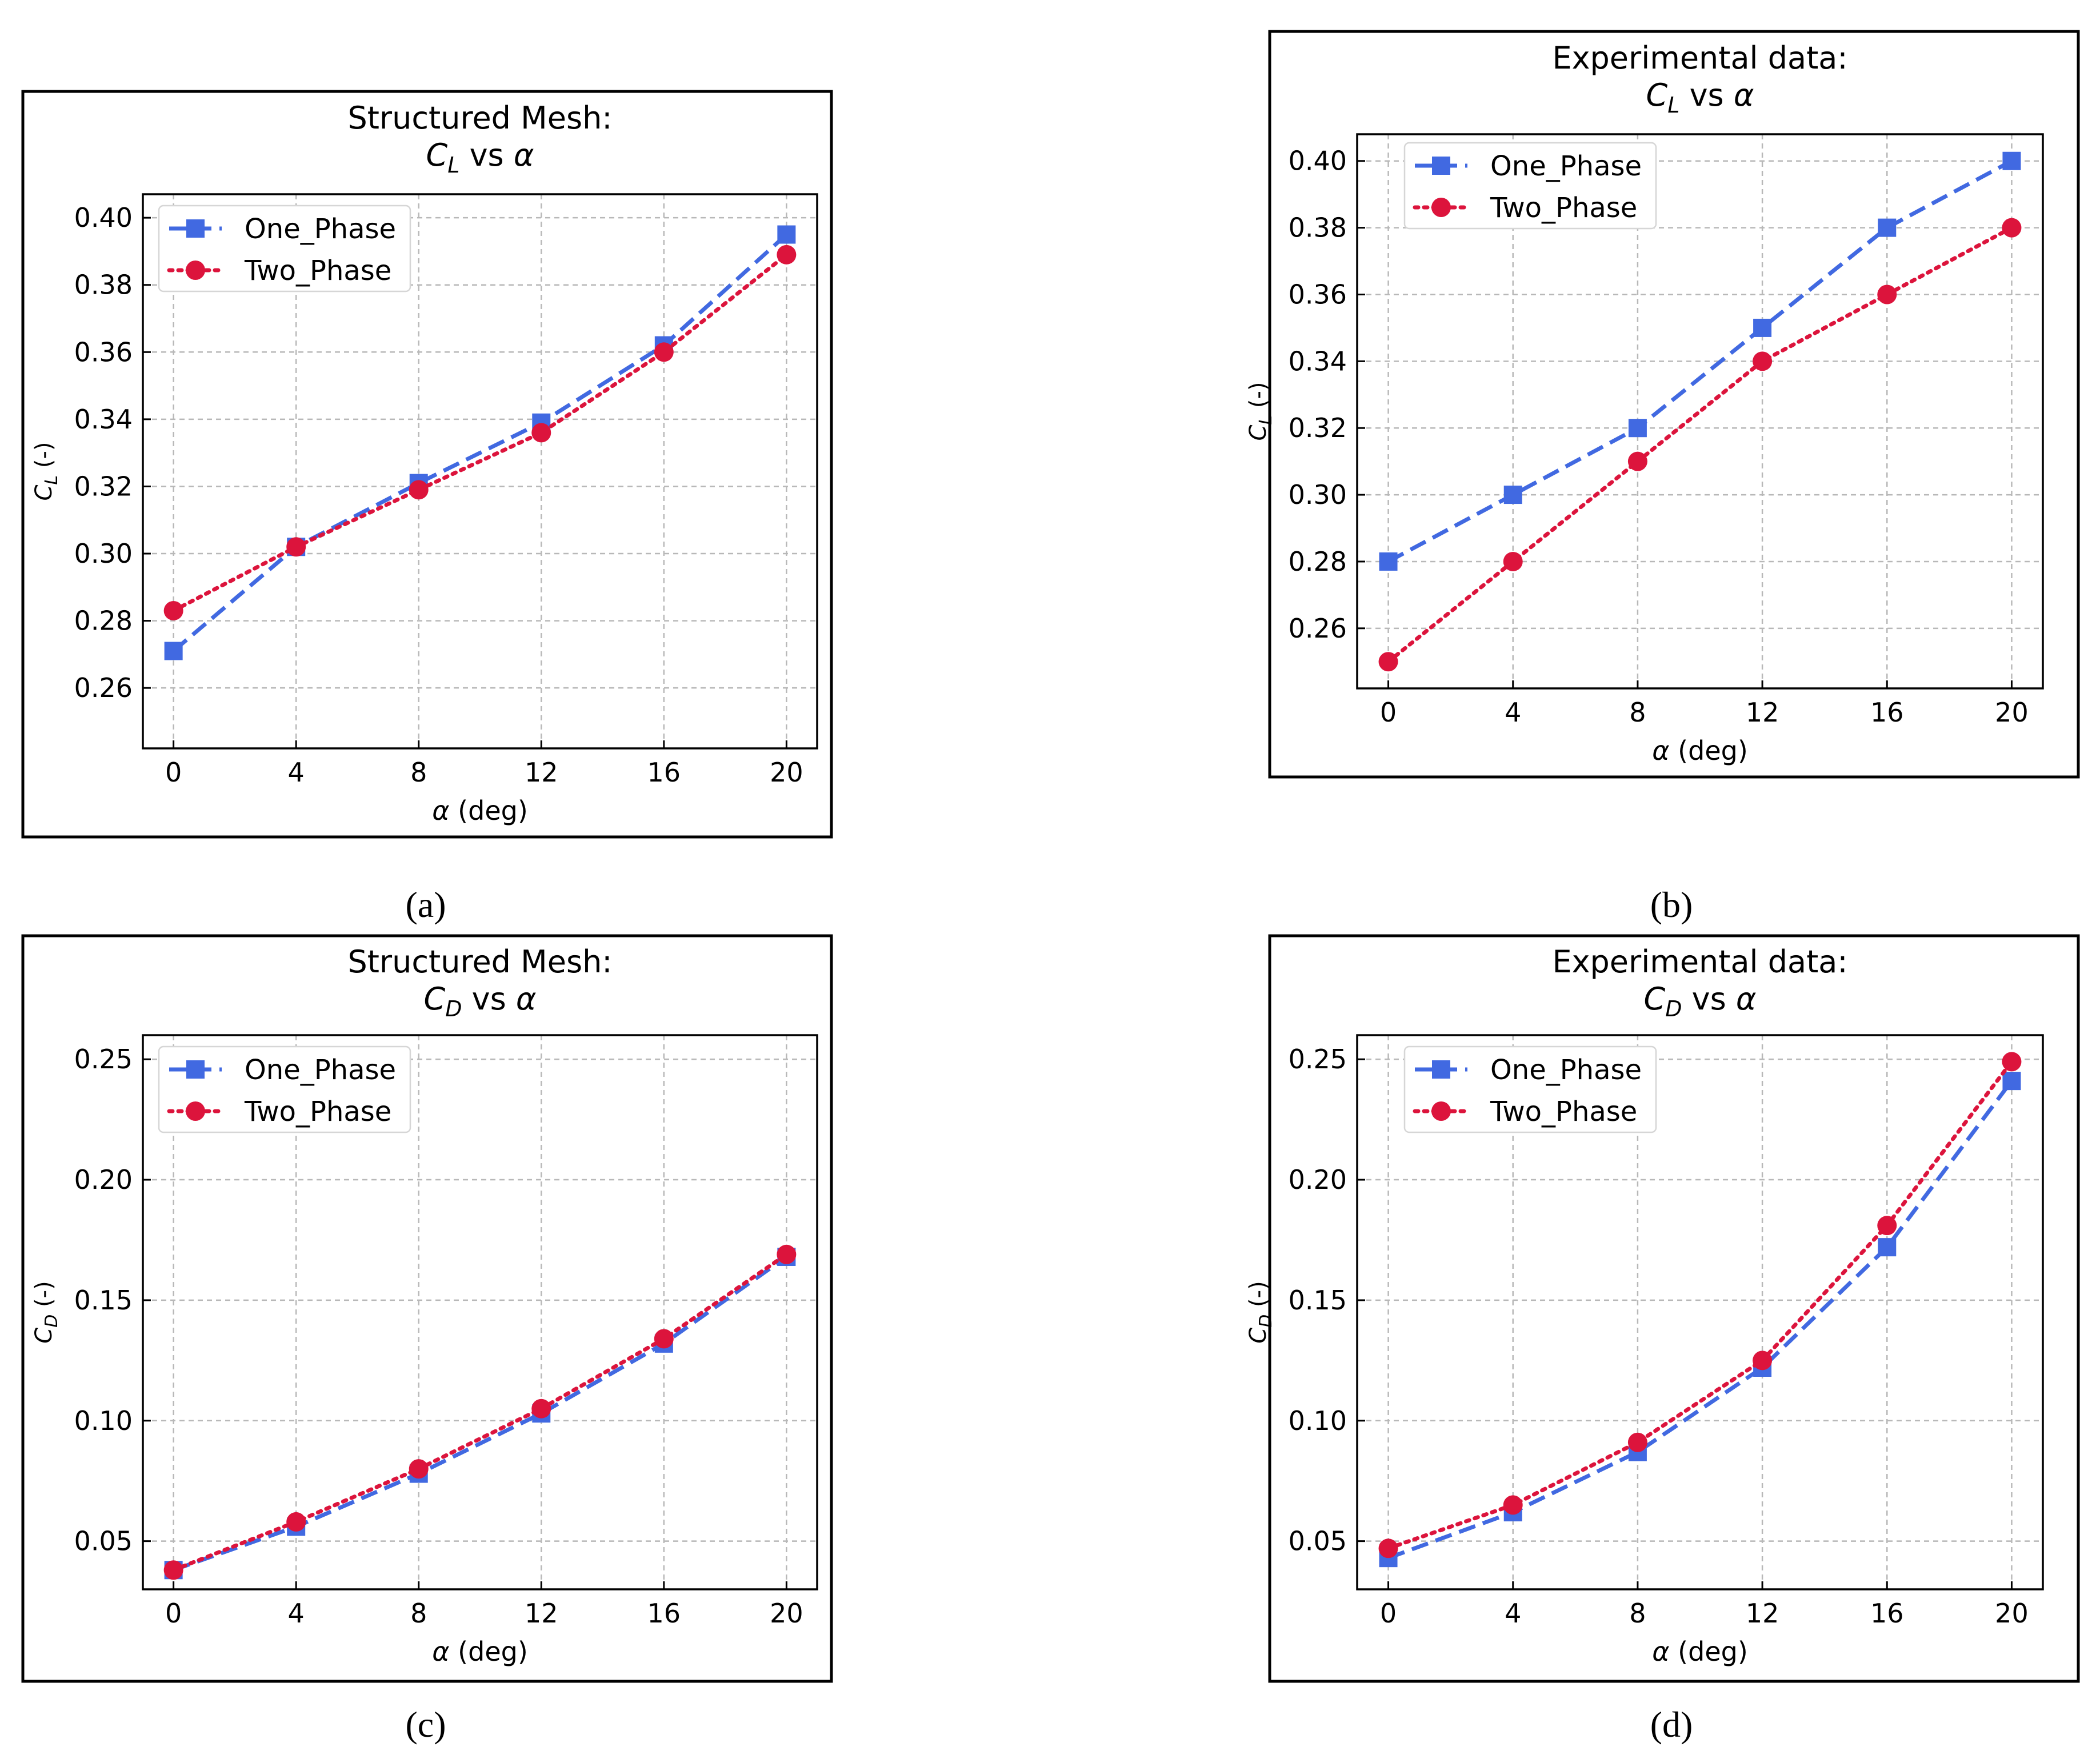 The height and width of the screenshot is (1763, 2100). What do you see at coordinates (480, 432) in the screenshot?
I see `series-two-phase` at bounding box center [480, 432].